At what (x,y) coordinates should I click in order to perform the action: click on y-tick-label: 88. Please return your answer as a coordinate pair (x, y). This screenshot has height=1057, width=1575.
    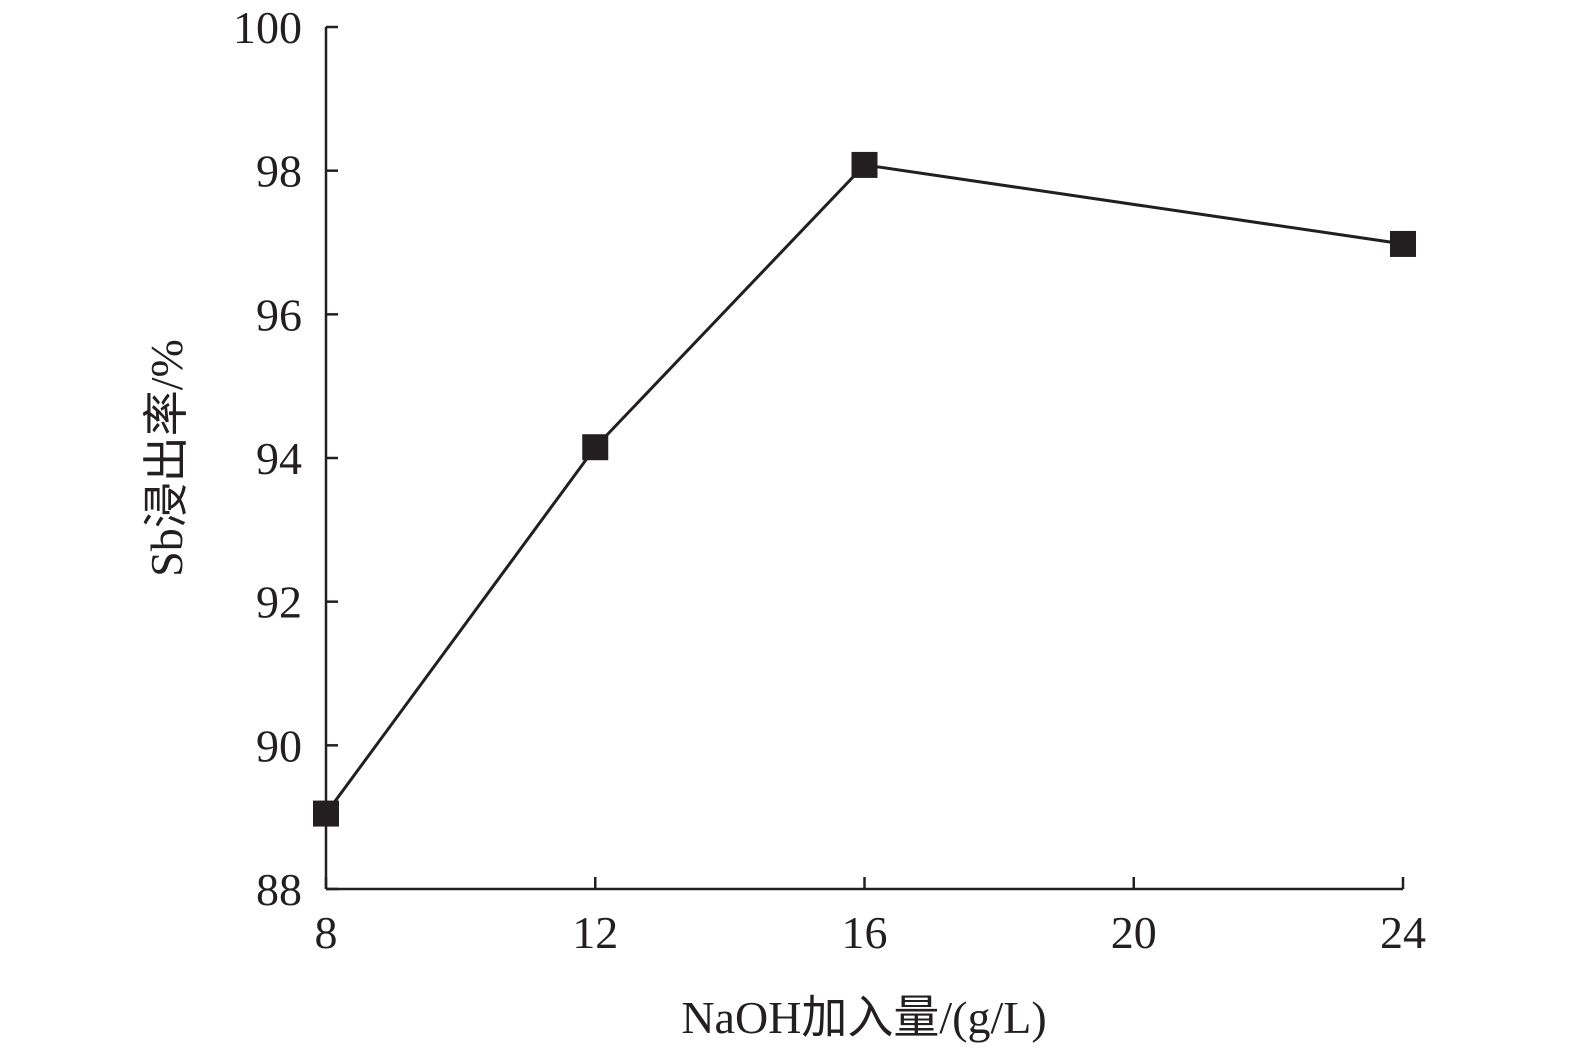
    Looking at the image, I should click on (279, 889).